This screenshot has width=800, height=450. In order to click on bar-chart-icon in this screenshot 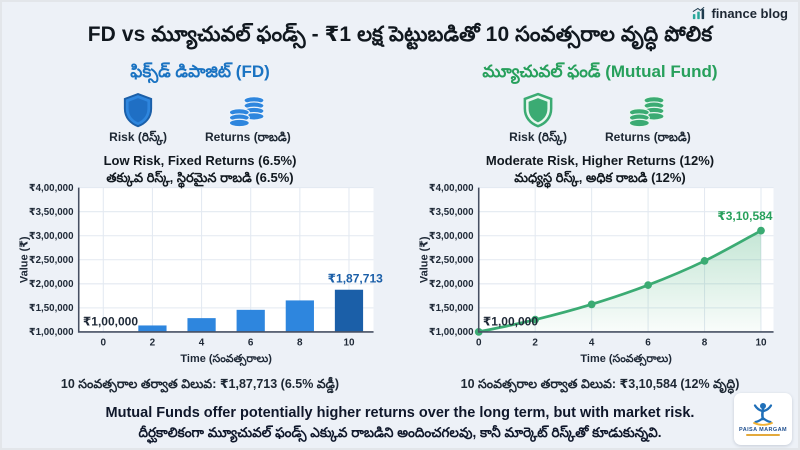, I will do `click(699, 13)`.